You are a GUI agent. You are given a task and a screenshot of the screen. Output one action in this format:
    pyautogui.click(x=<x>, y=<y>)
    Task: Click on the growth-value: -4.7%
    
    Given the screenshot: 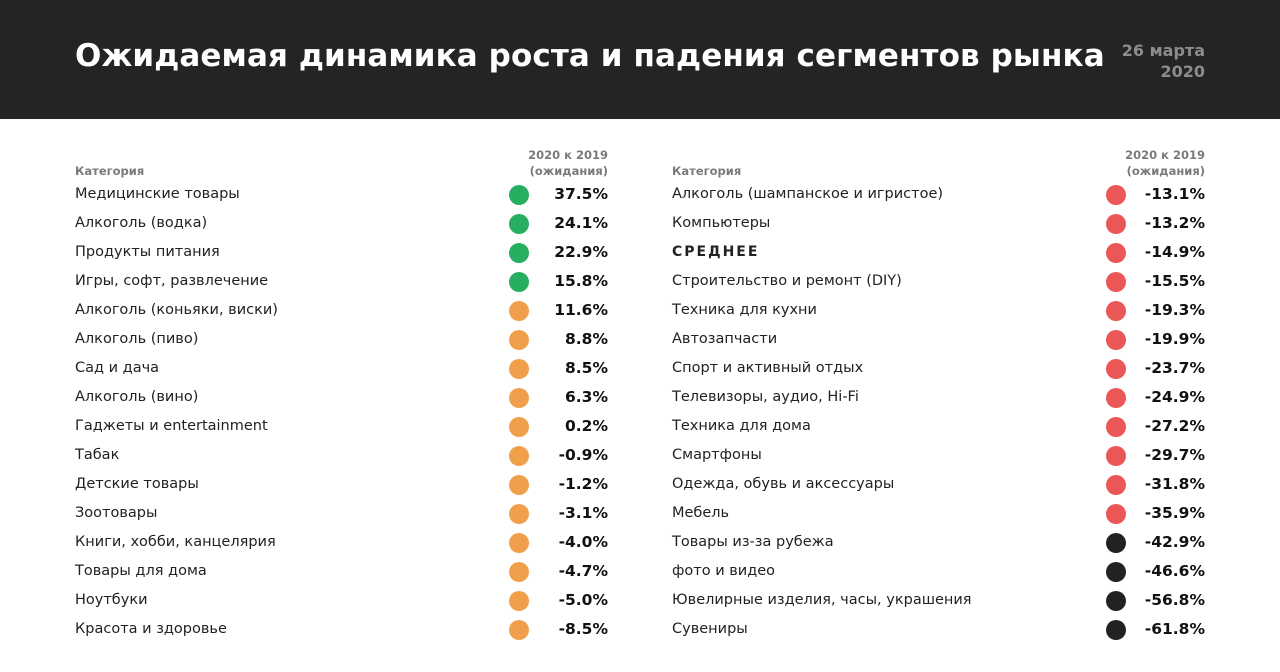 What is the action you would take?
    pyautogui.click(x=583, y=571)
    